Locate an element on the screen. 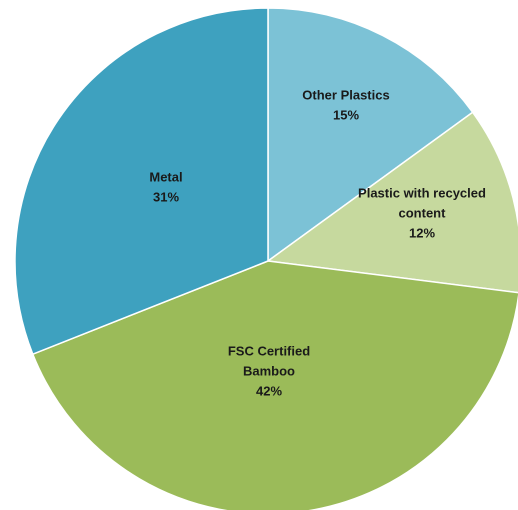 The width and height of the screenshot is (518, 510). pie-slice-label-2: FSC Certified Bamboo 42% is located at coordinates (269, 370).